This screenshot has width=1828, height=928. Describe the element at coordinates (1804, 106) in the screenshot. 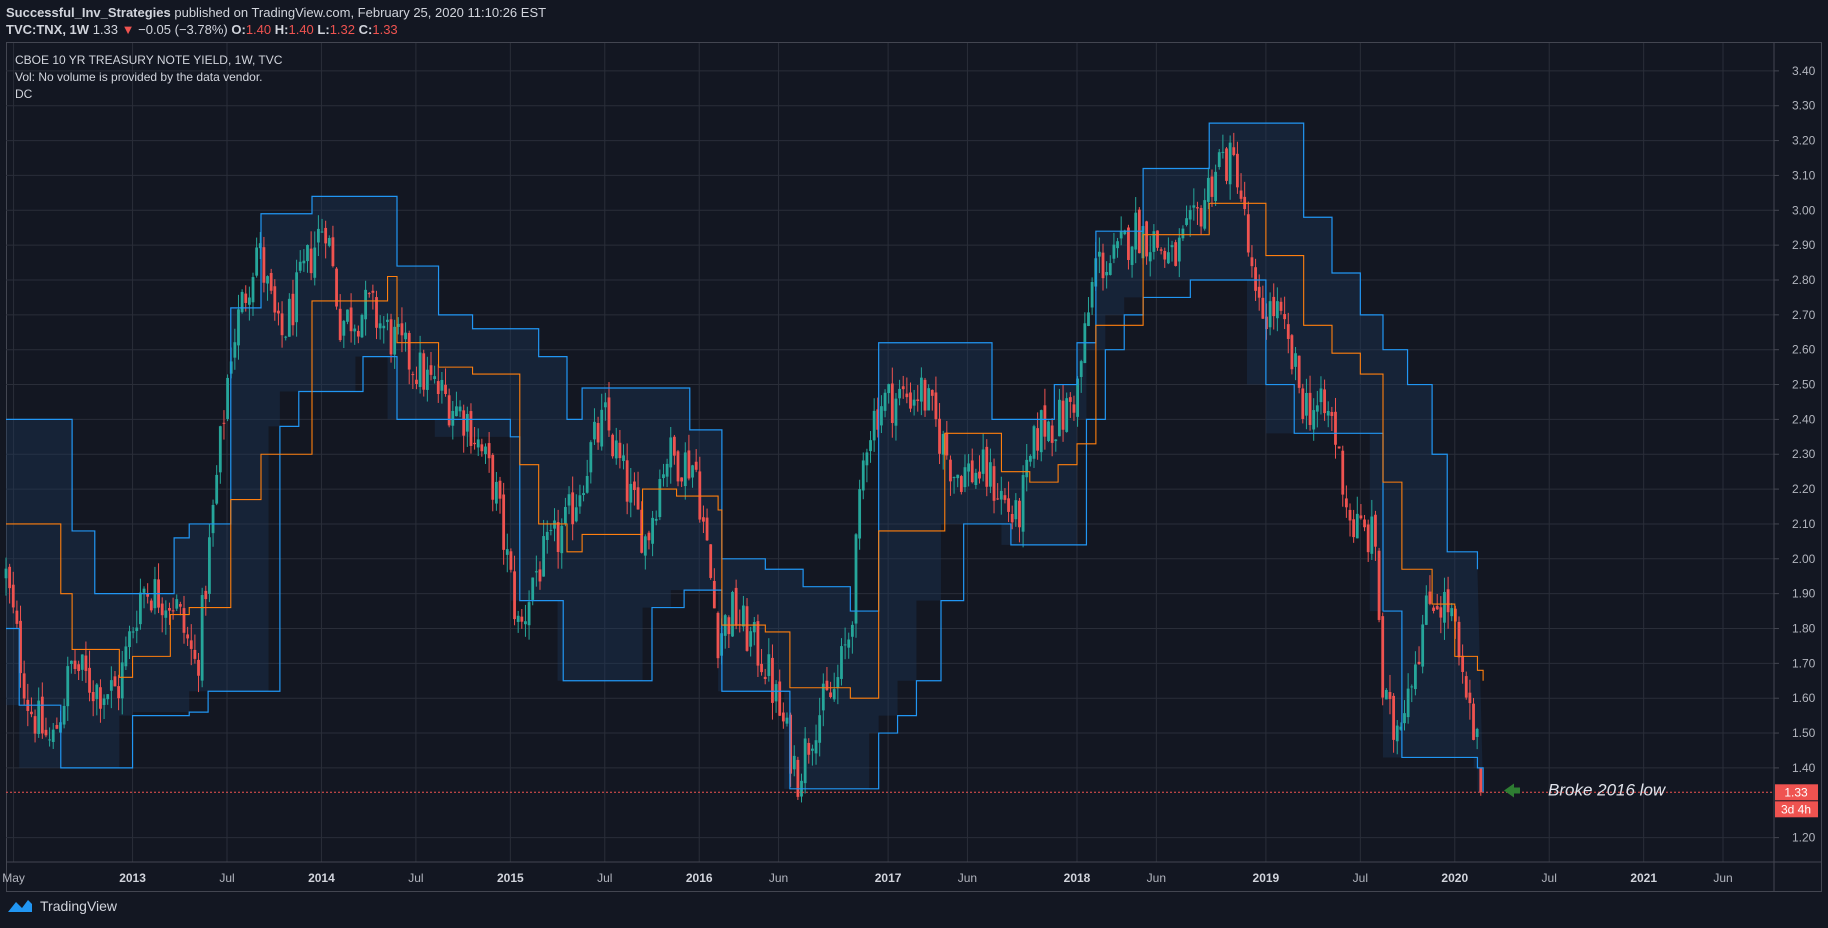

I see `y-tick-label: 3.30` at that location.